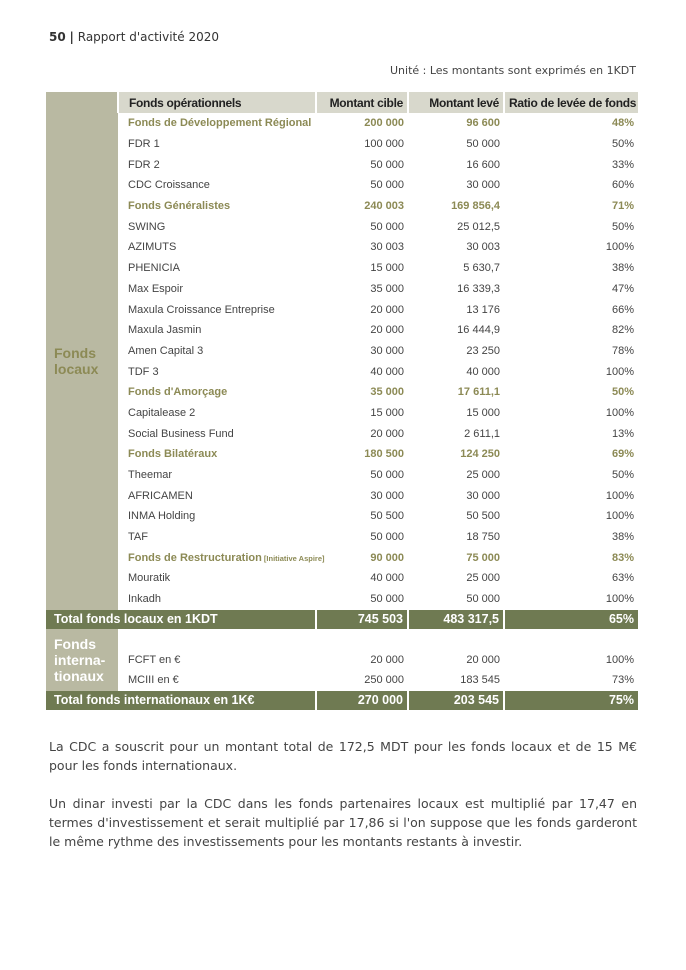 The height and width of the screenshot is (970, 686). What do you see at coordinates (361, 700) in the screenshot?
I see `total-cible: 270 000` at bounding box center [361, 700].